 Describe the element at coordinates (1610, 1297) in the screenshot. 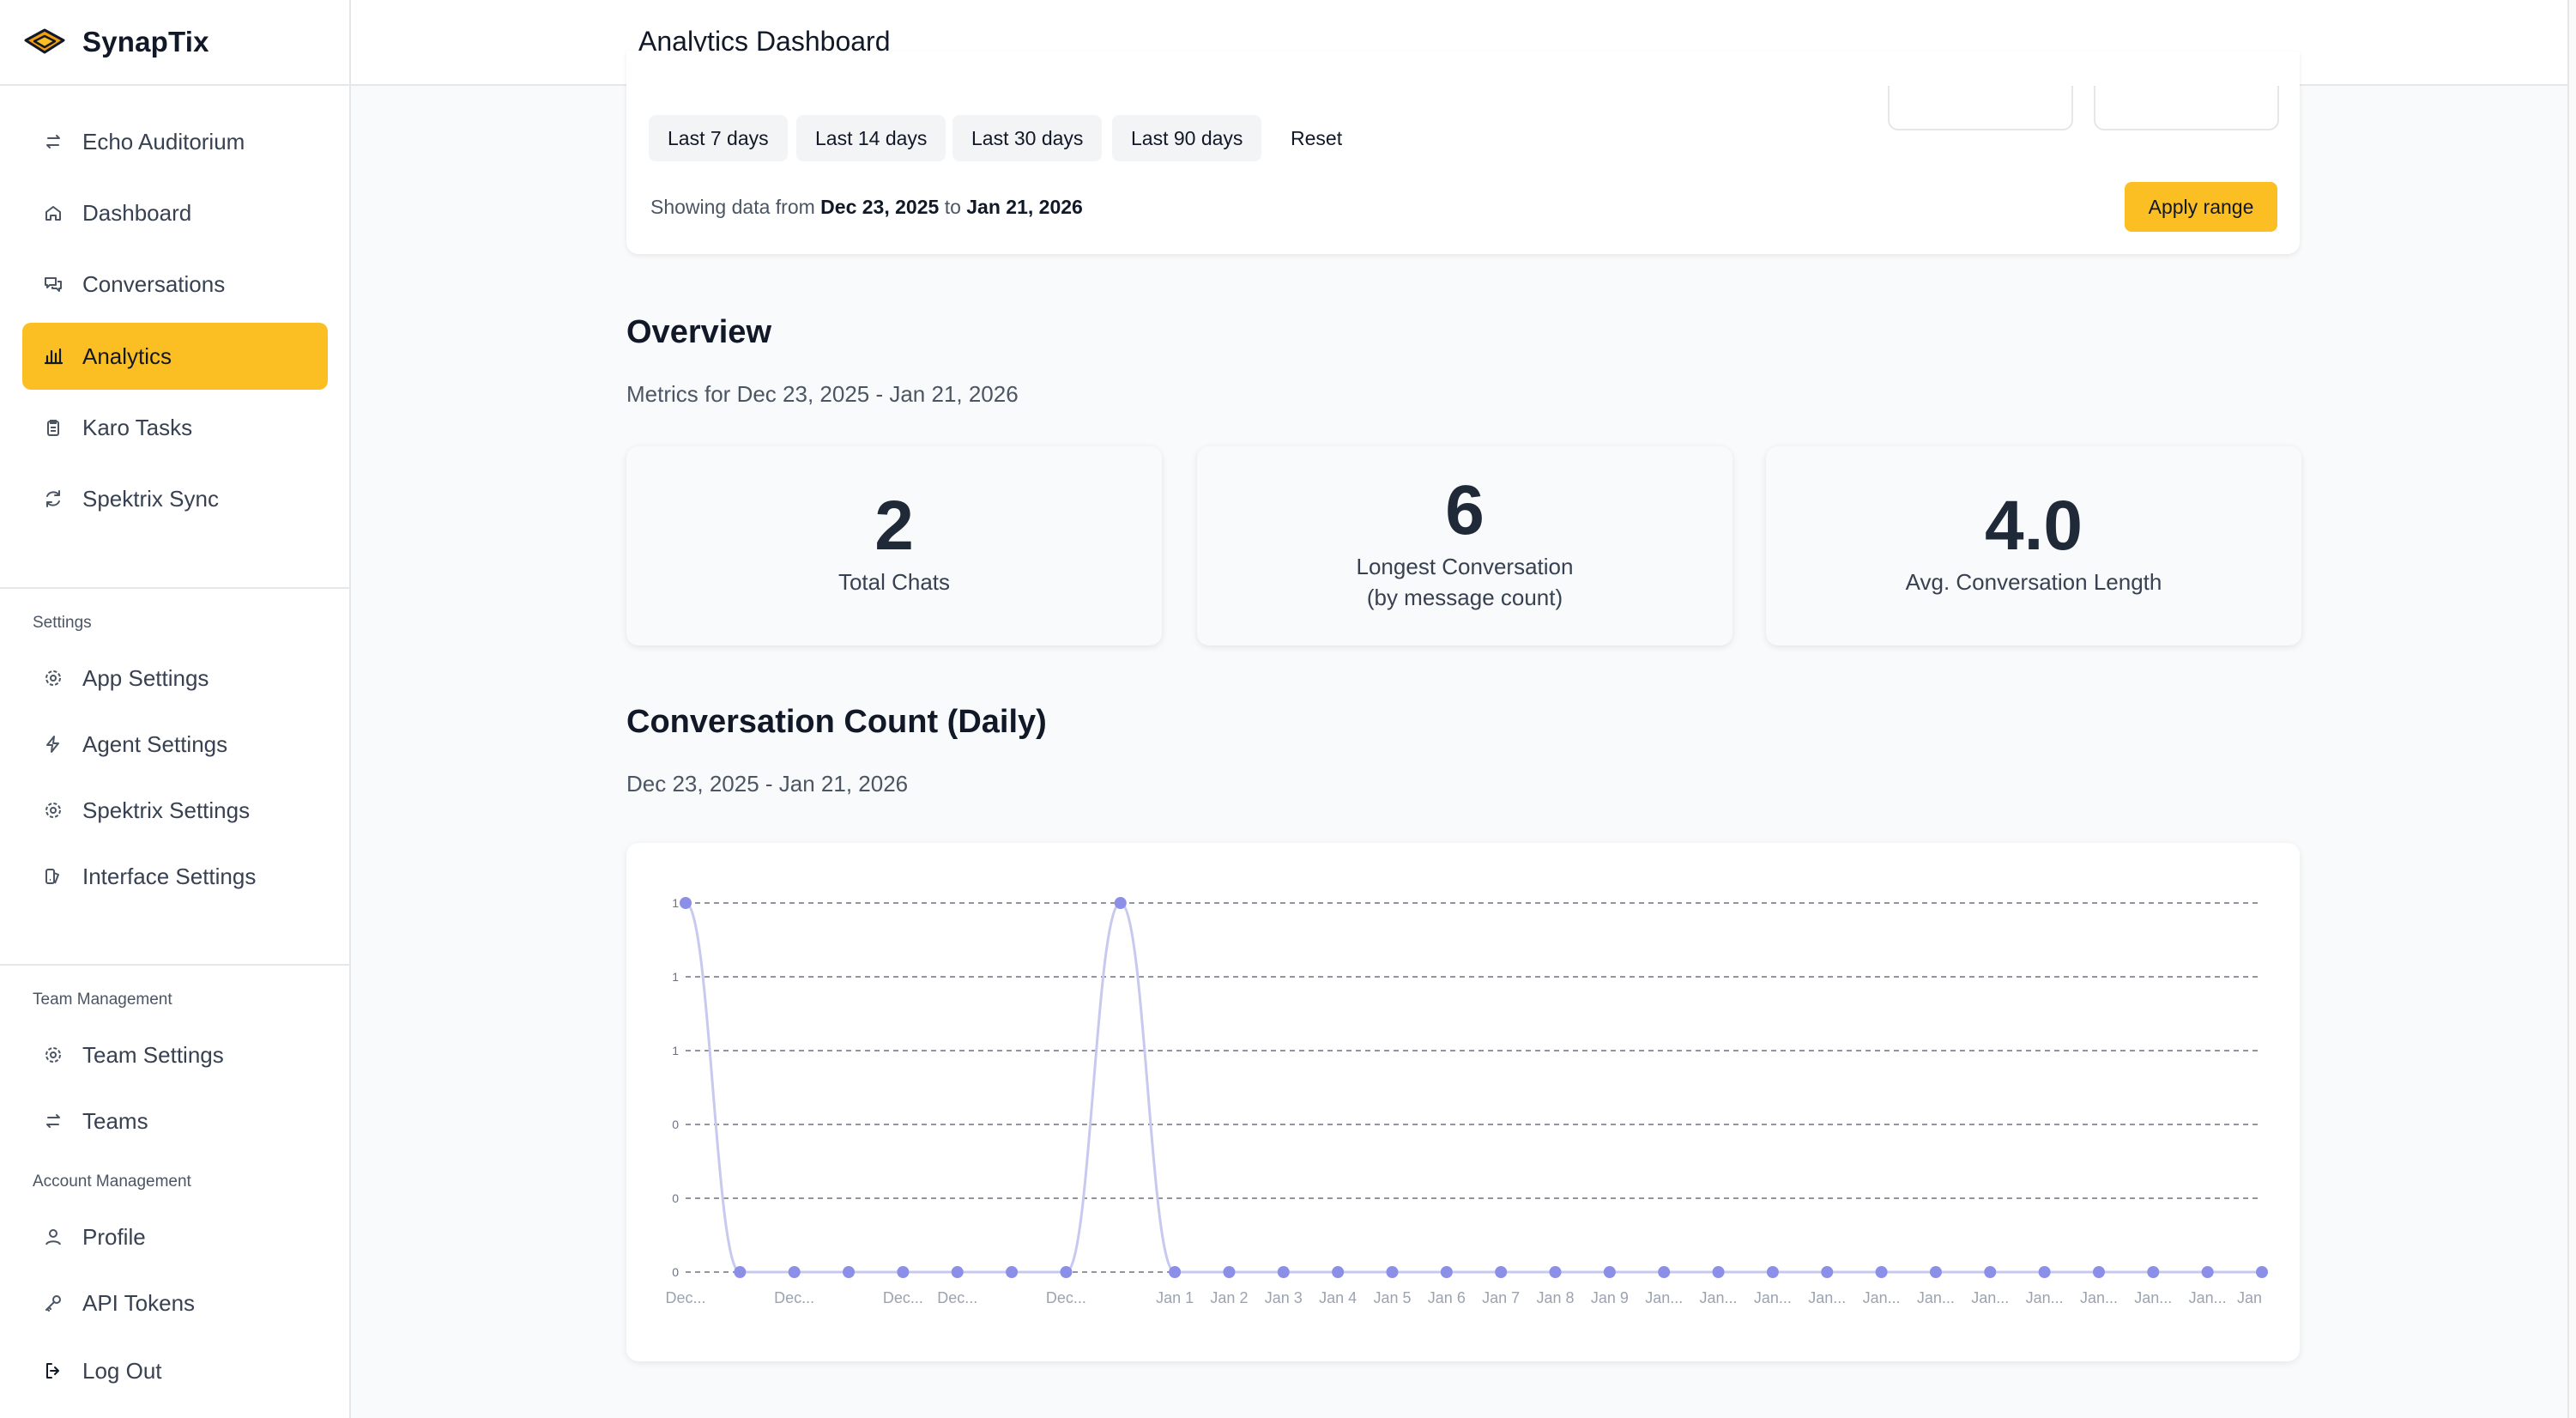

I see `x-tick-label: Jan 9` at that location.